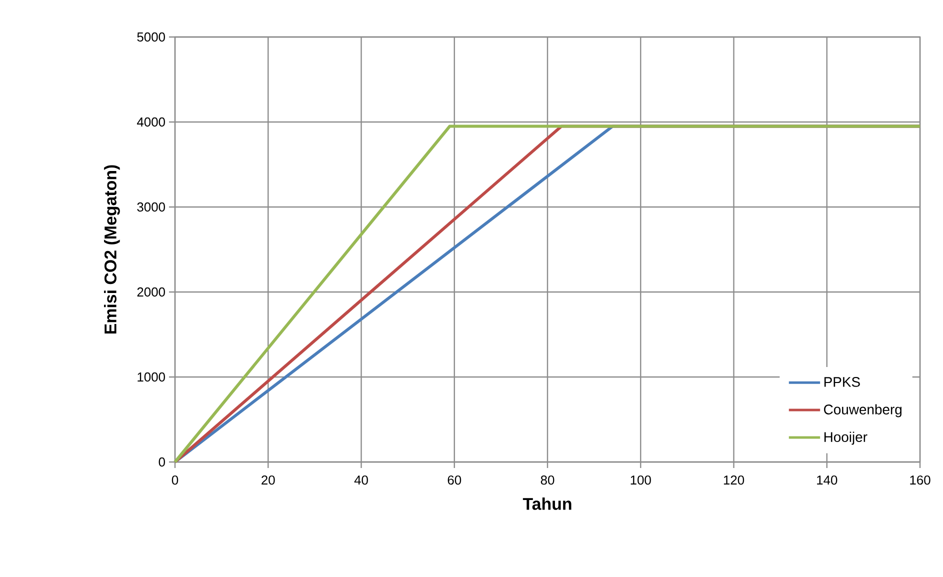 Image resolution: width=943 pixels, height=577 pixels. What do you see at coordinates (920, 480) in the screenshot?
I see `x-tick-label: 160` at bounding box center [920, 480].